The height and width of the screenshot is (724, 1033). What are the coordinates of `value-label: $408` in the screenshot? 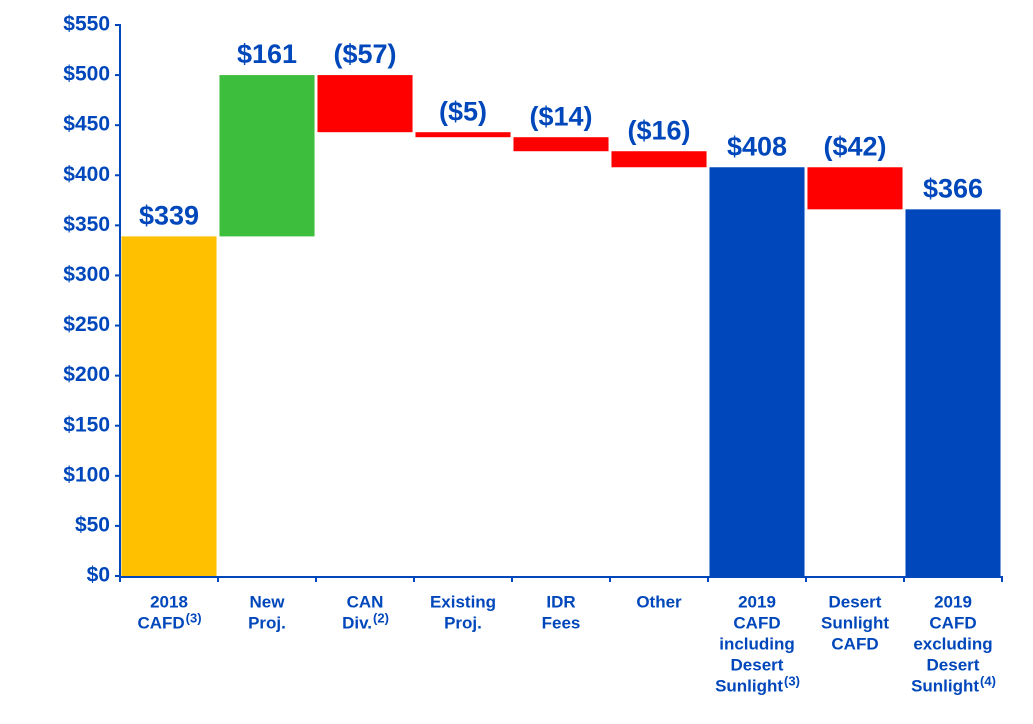 It's located at (757, 146).